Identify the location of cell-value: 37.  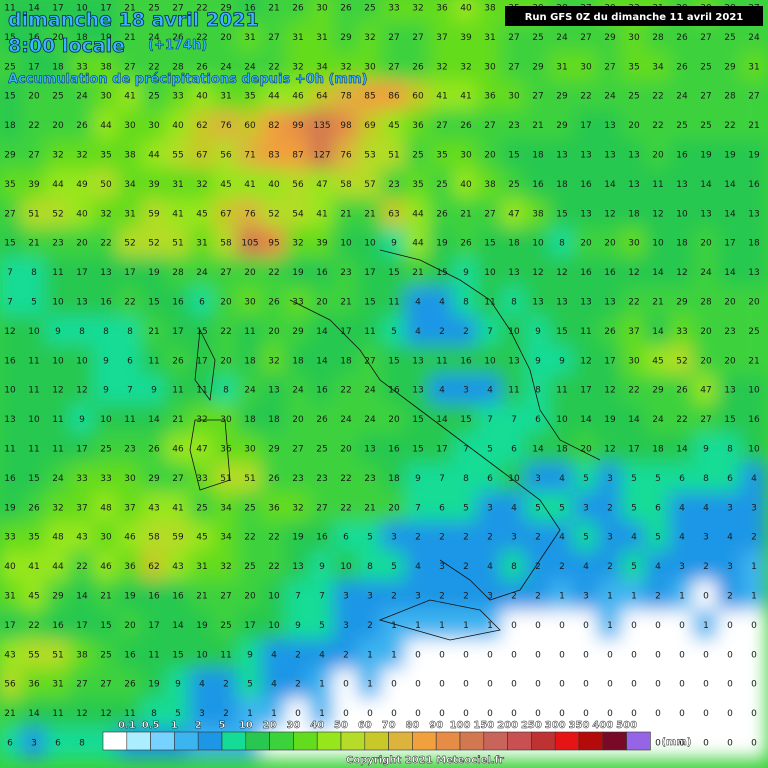
(633, 332).